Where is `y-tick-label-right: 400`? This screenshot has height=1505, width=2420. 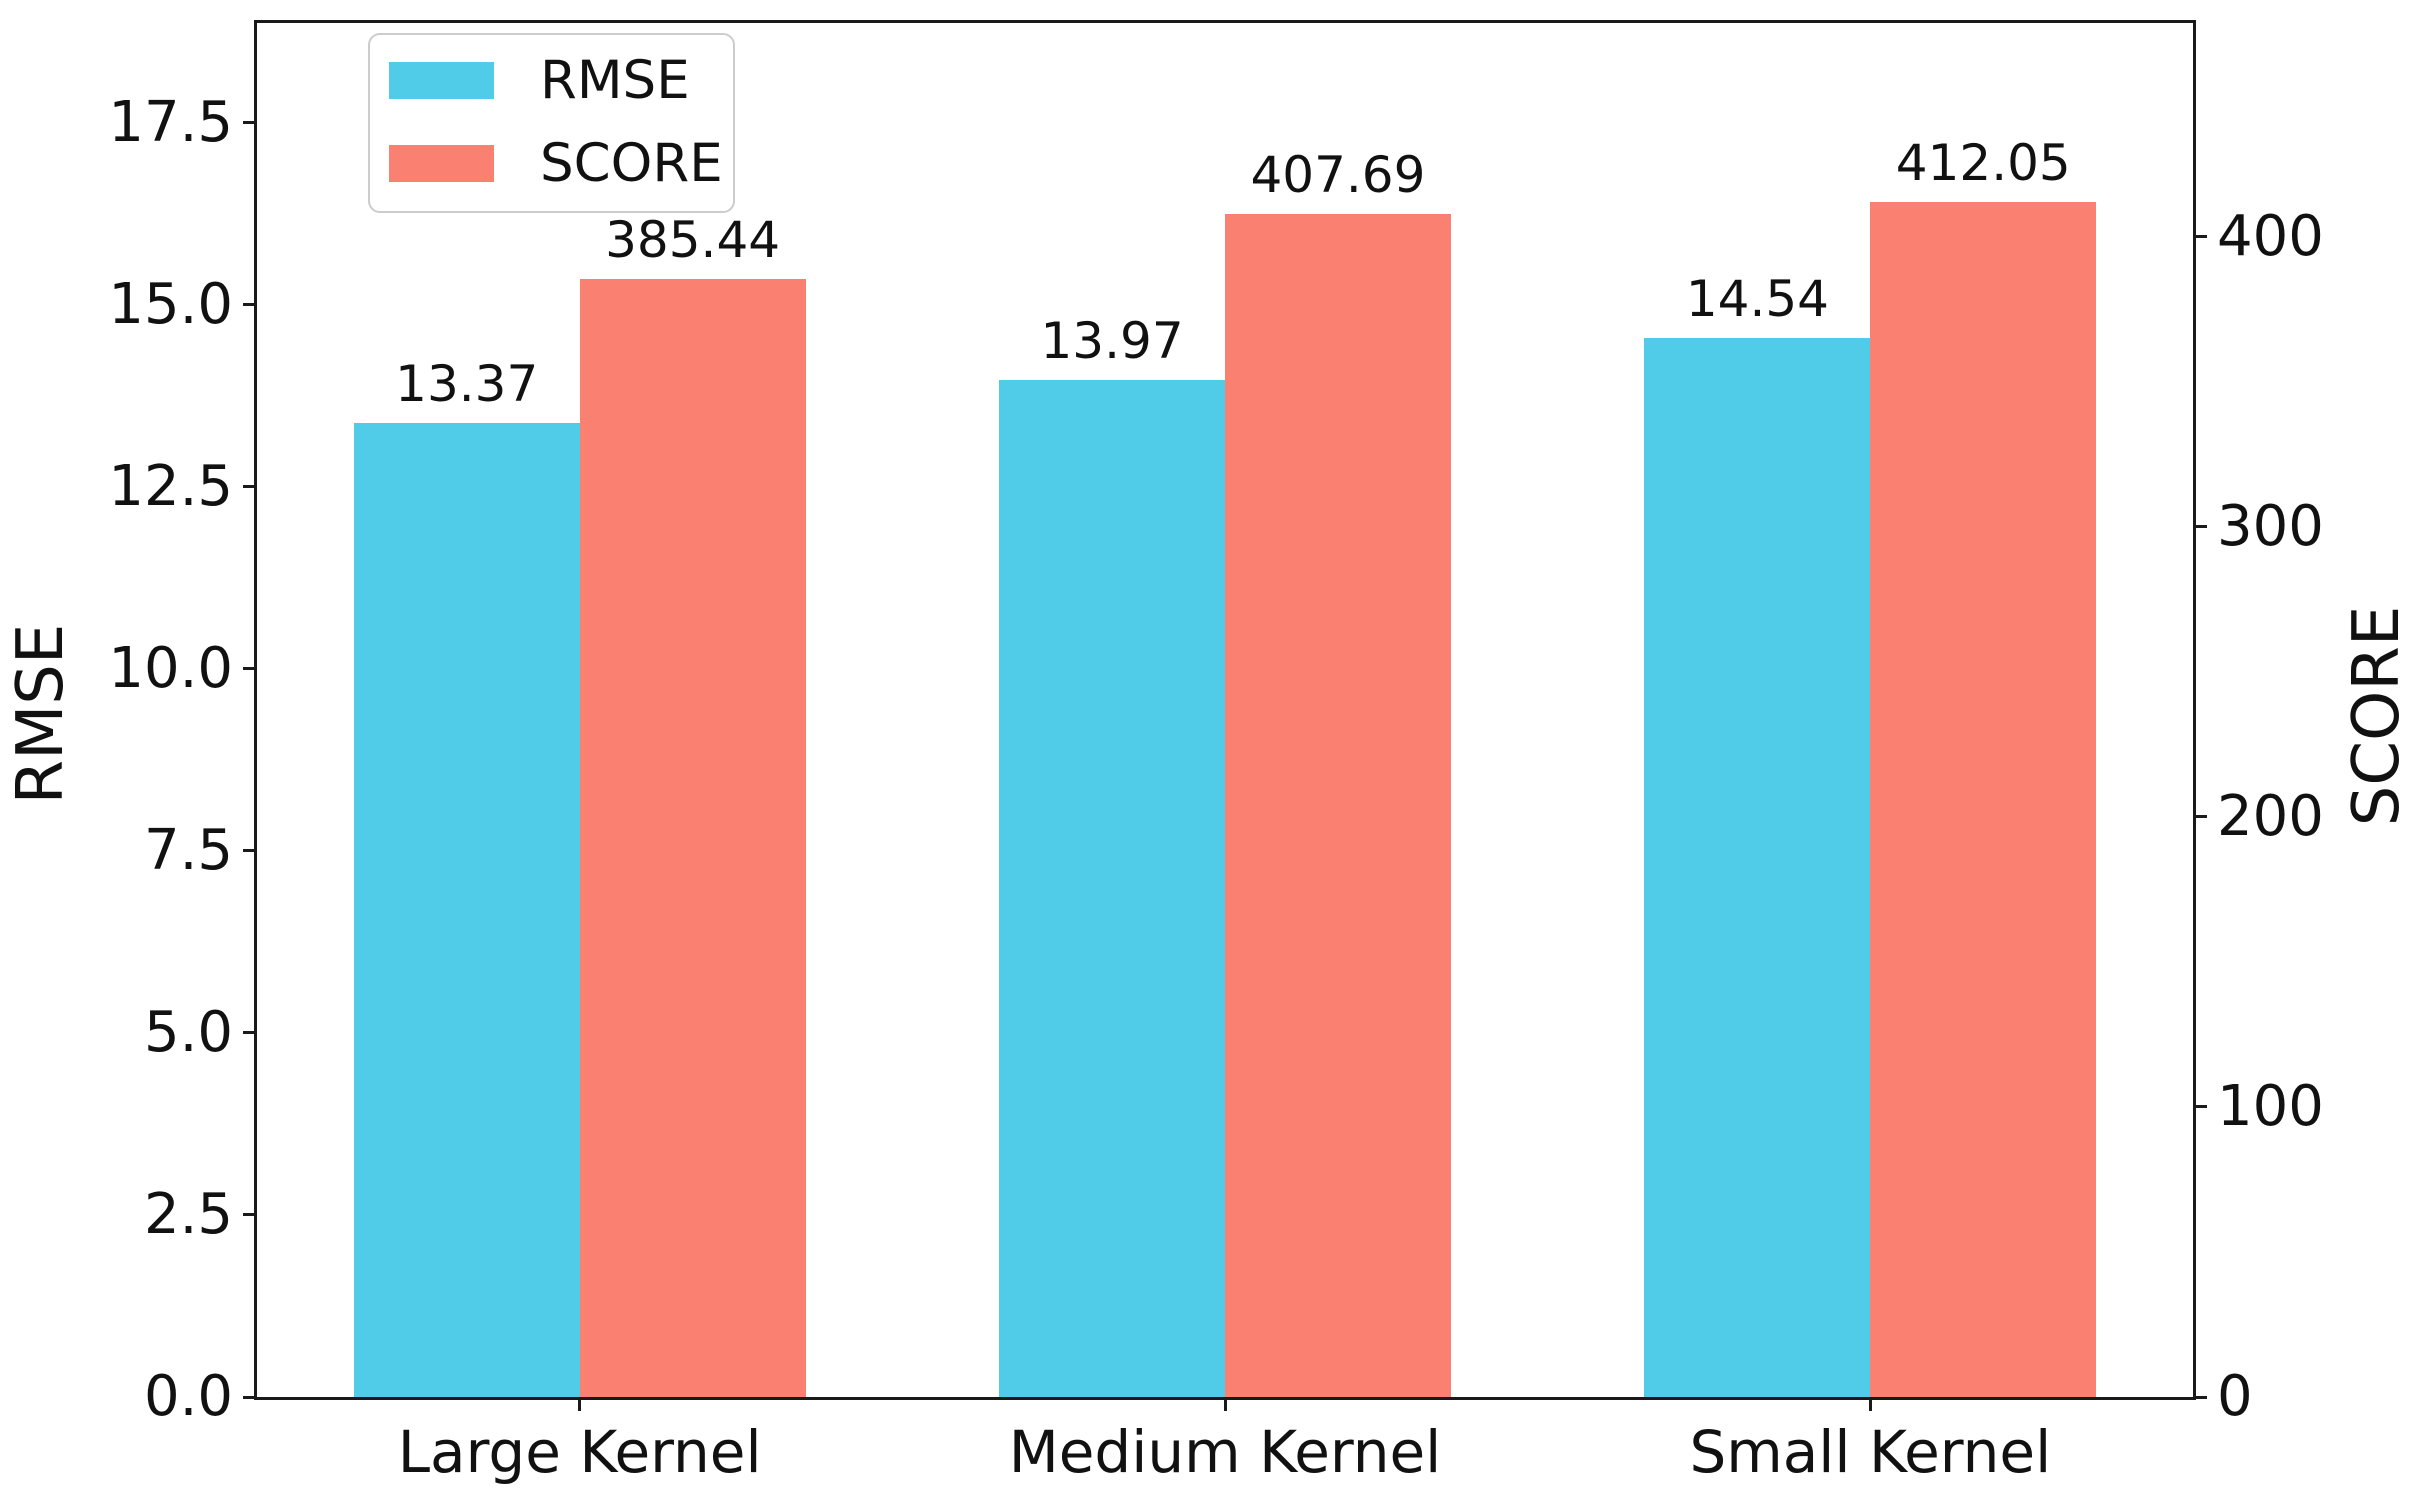 y-tick-label-right: 400 is located at coordinates (2270, 236).